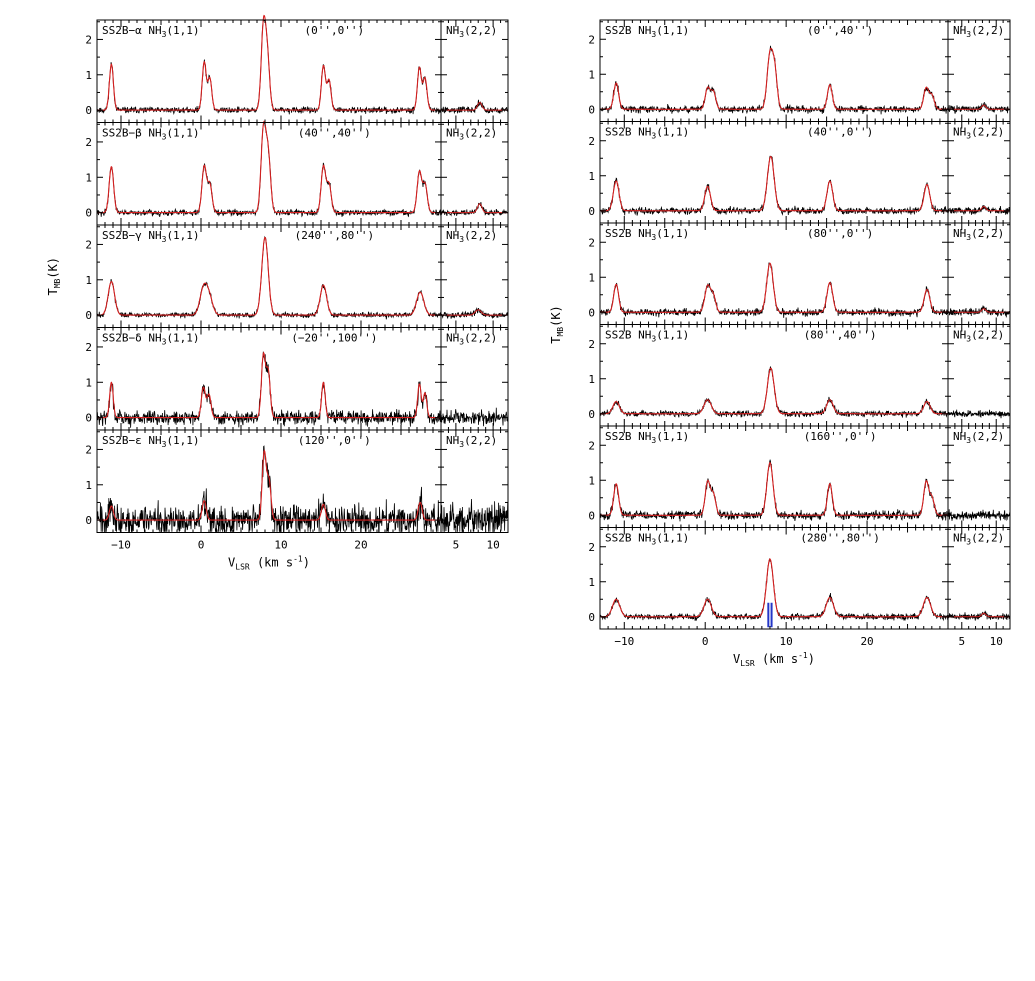 The width and height of the screenshot is (1035, 981). I want to click on ylabel-text: (K), so click(556, 316).